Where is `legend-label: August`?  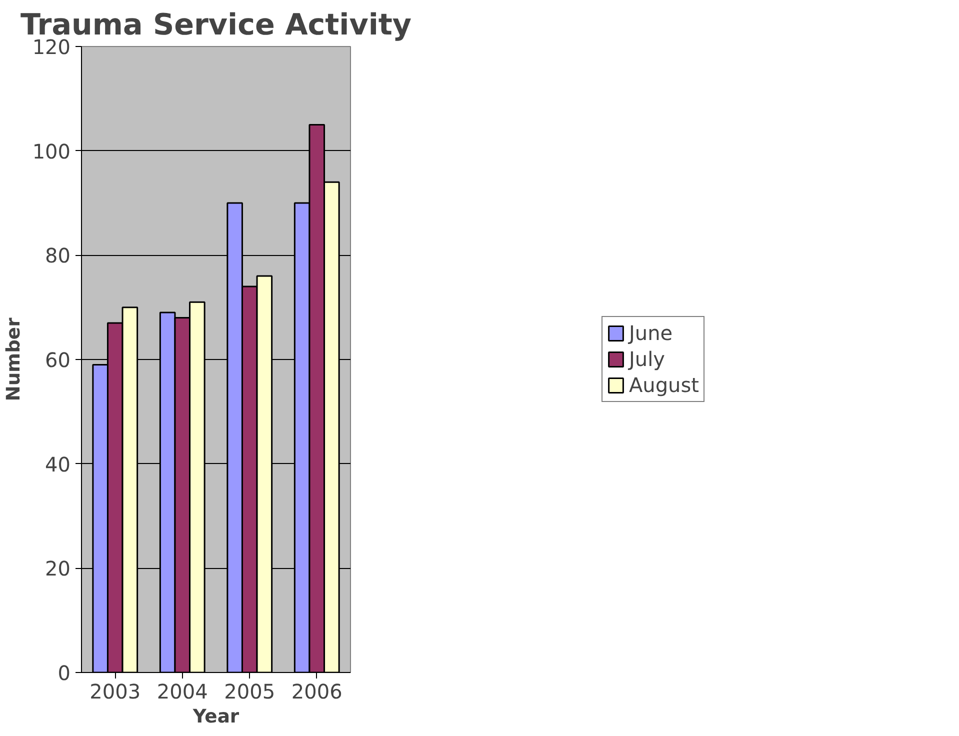
legend-label: August is located at coordinates (664, 385).